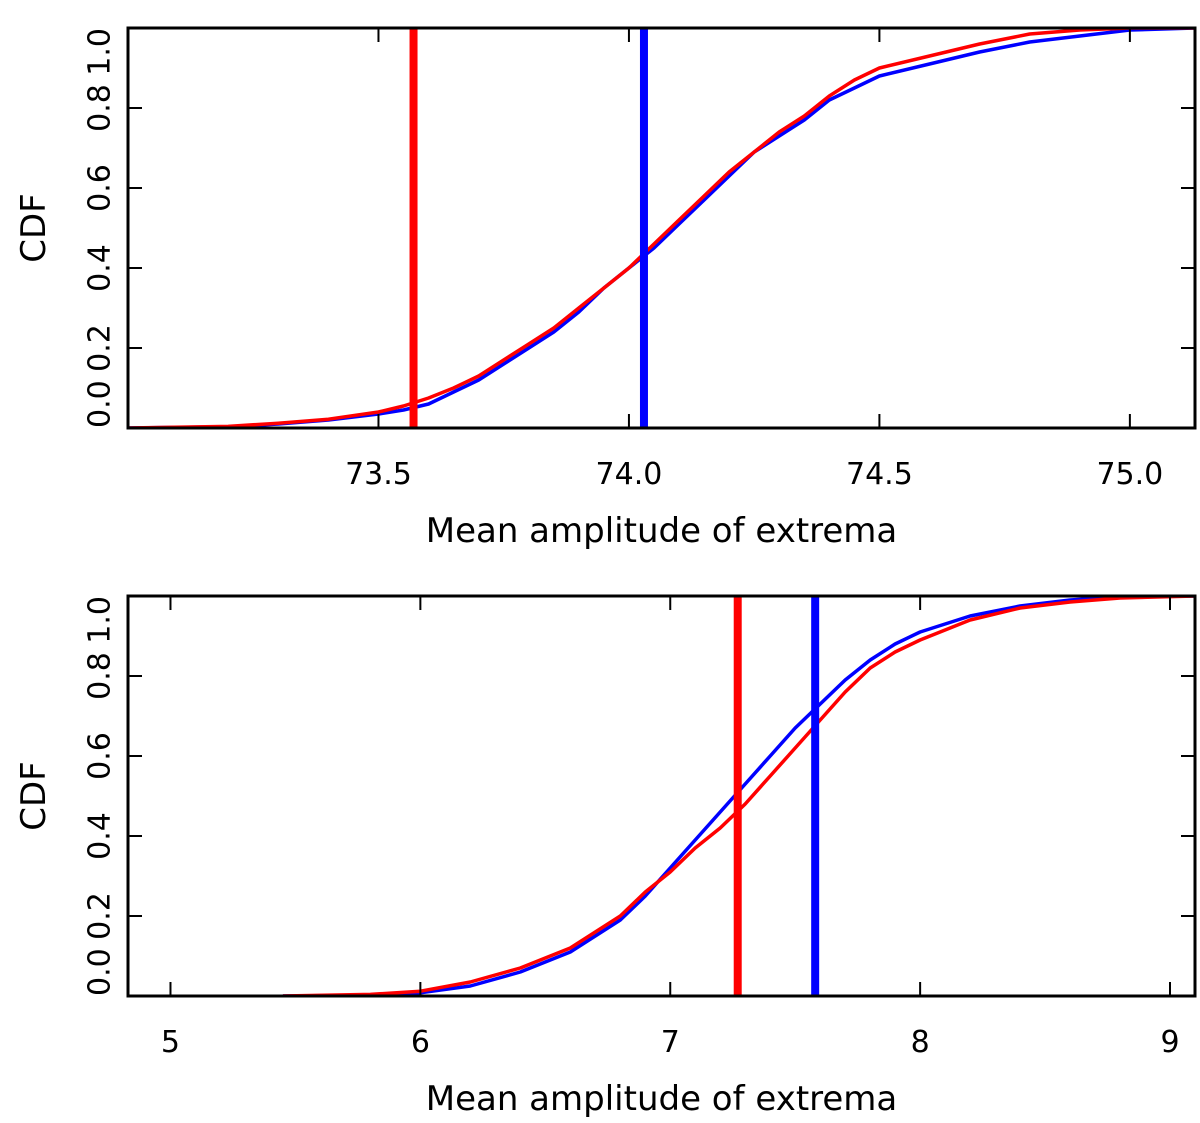  Describe the element at coordinates (100, 972) in the screenshot. I see `bottom-y-tick-label: 0.0` at that location.